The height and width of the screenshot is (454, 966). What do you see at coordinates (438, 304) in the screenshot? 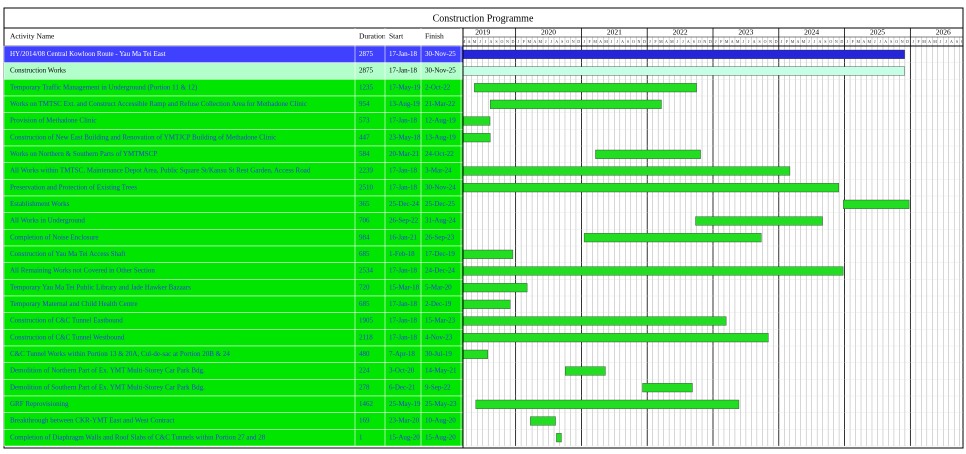
I see `cell-finish: 2-Dec-19` at bounding box center [438, 304].